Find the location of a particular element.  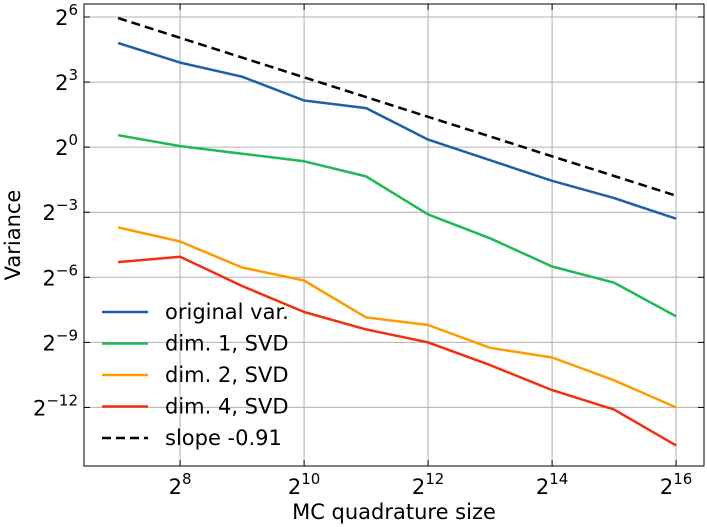

y-tick-label: 2−9 is located at coordinates (61, 340).